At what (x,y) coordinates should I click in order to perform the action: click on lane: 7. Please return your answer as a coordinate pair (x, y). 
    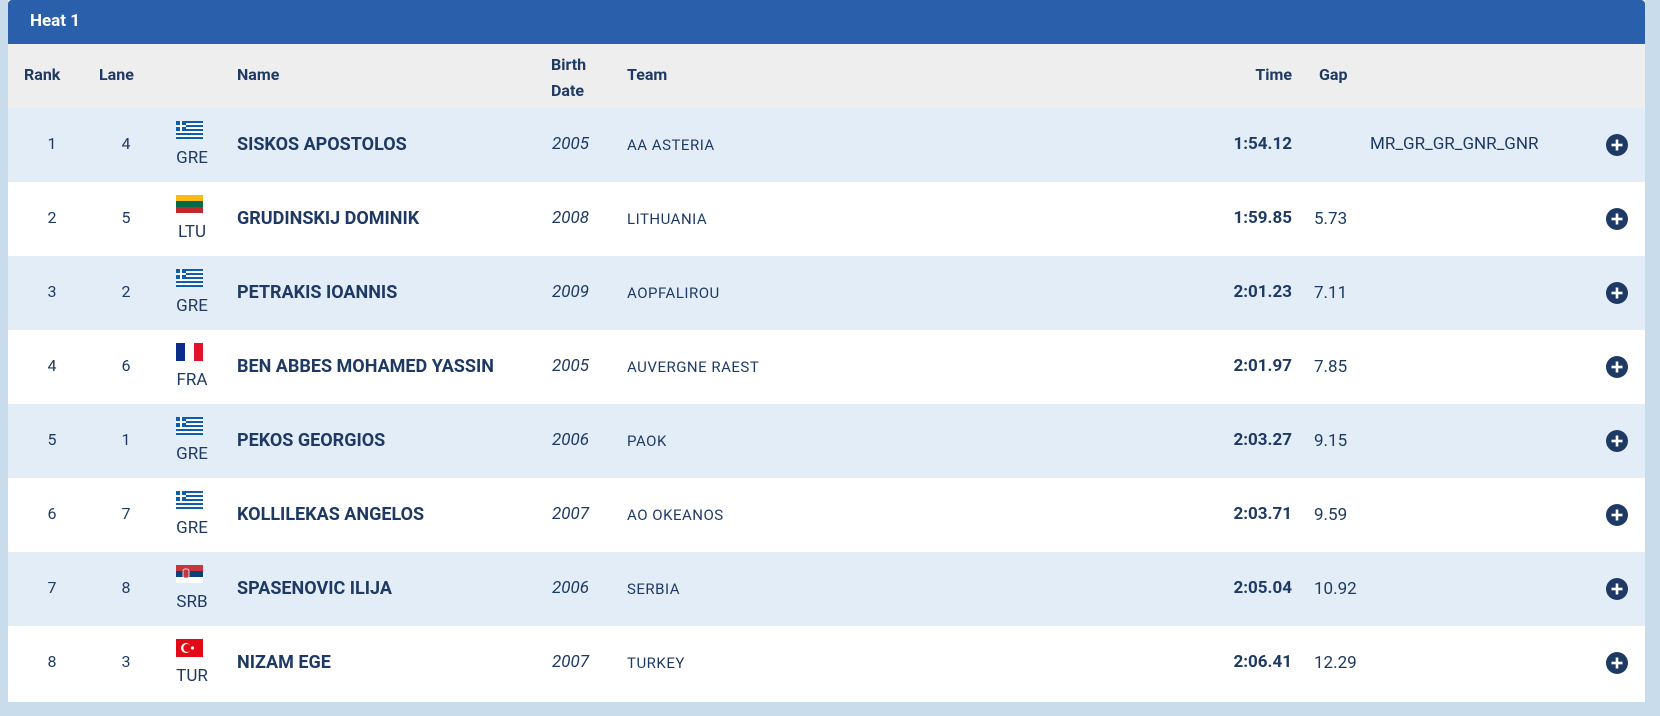
    Looking at the image, I should click on (126, 513).